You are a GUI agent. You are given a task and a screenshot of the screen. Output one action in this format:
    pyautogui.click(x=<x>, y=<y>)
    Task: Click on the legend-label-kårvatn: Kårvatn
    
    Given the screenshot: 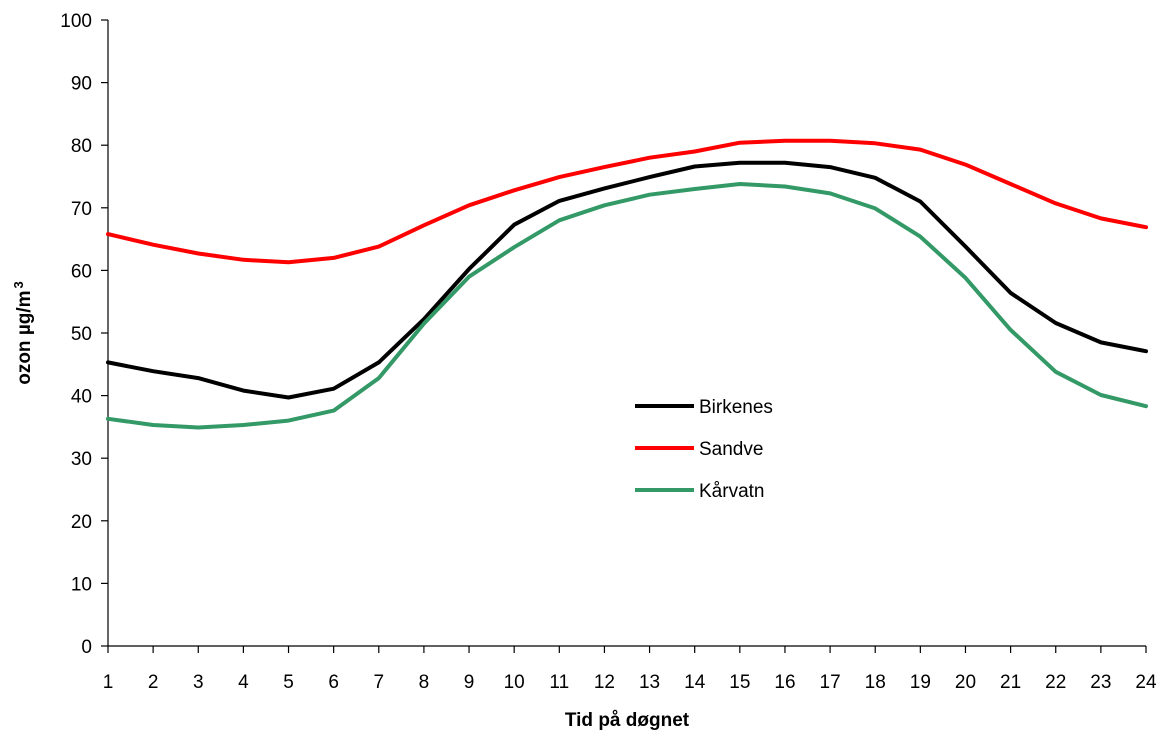 What is the action you would take?
    pyautogui.click(x=731, y=491)
    